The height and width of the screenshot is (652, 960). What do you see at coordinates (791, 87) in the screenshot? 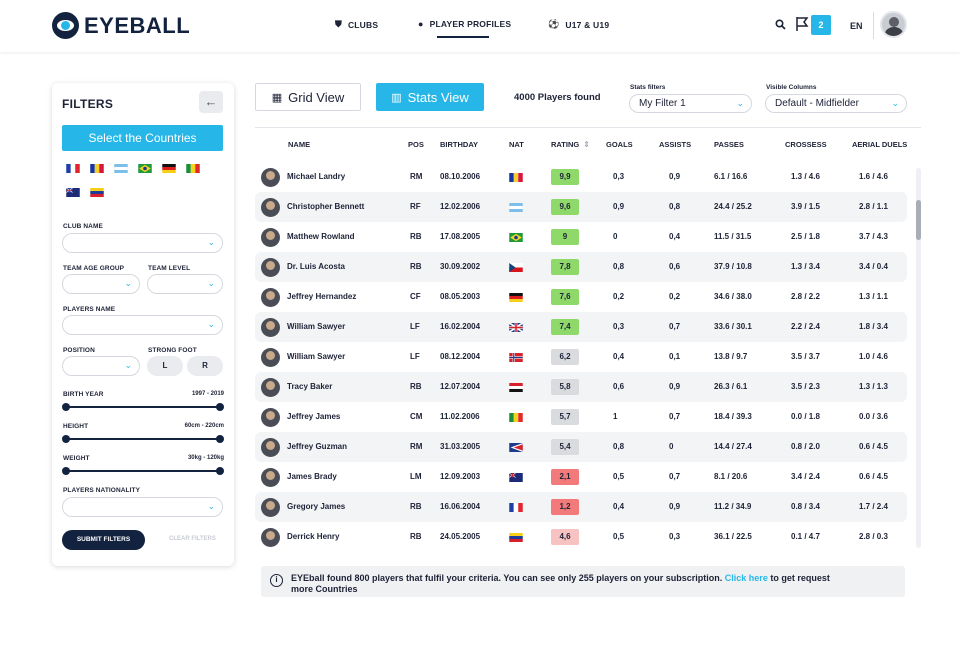
I see `visible-columns-label: Visible Columns` at bounding box center [791, 87].